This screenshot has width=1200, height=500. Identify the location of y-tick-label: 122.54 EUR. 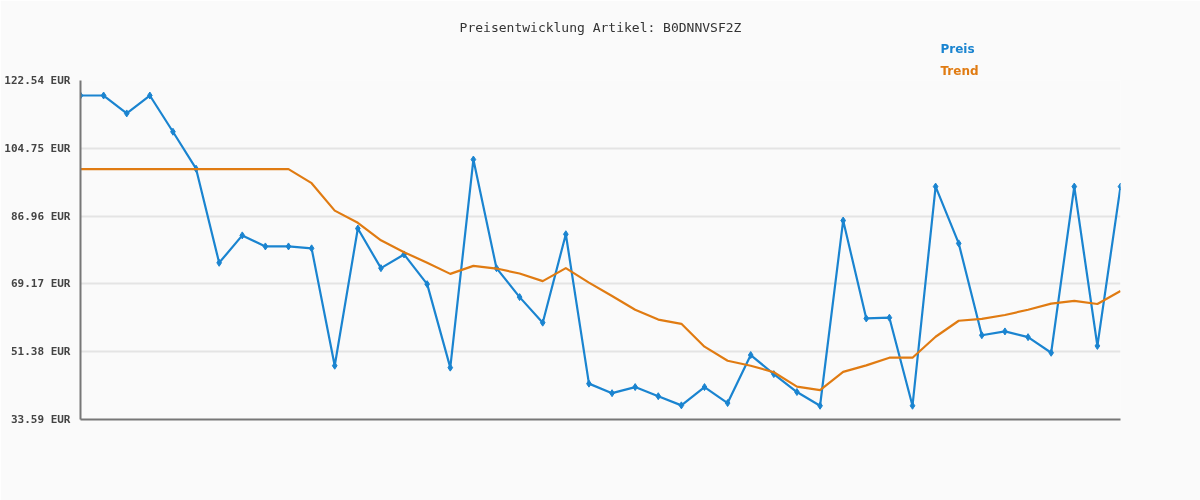
(37, 80).